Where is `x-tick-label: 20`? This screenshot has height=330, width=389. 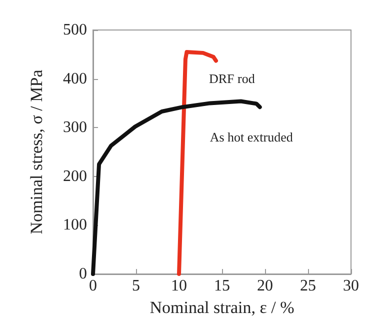
x-tick-label: 20 is located at coordinates (265, 286).